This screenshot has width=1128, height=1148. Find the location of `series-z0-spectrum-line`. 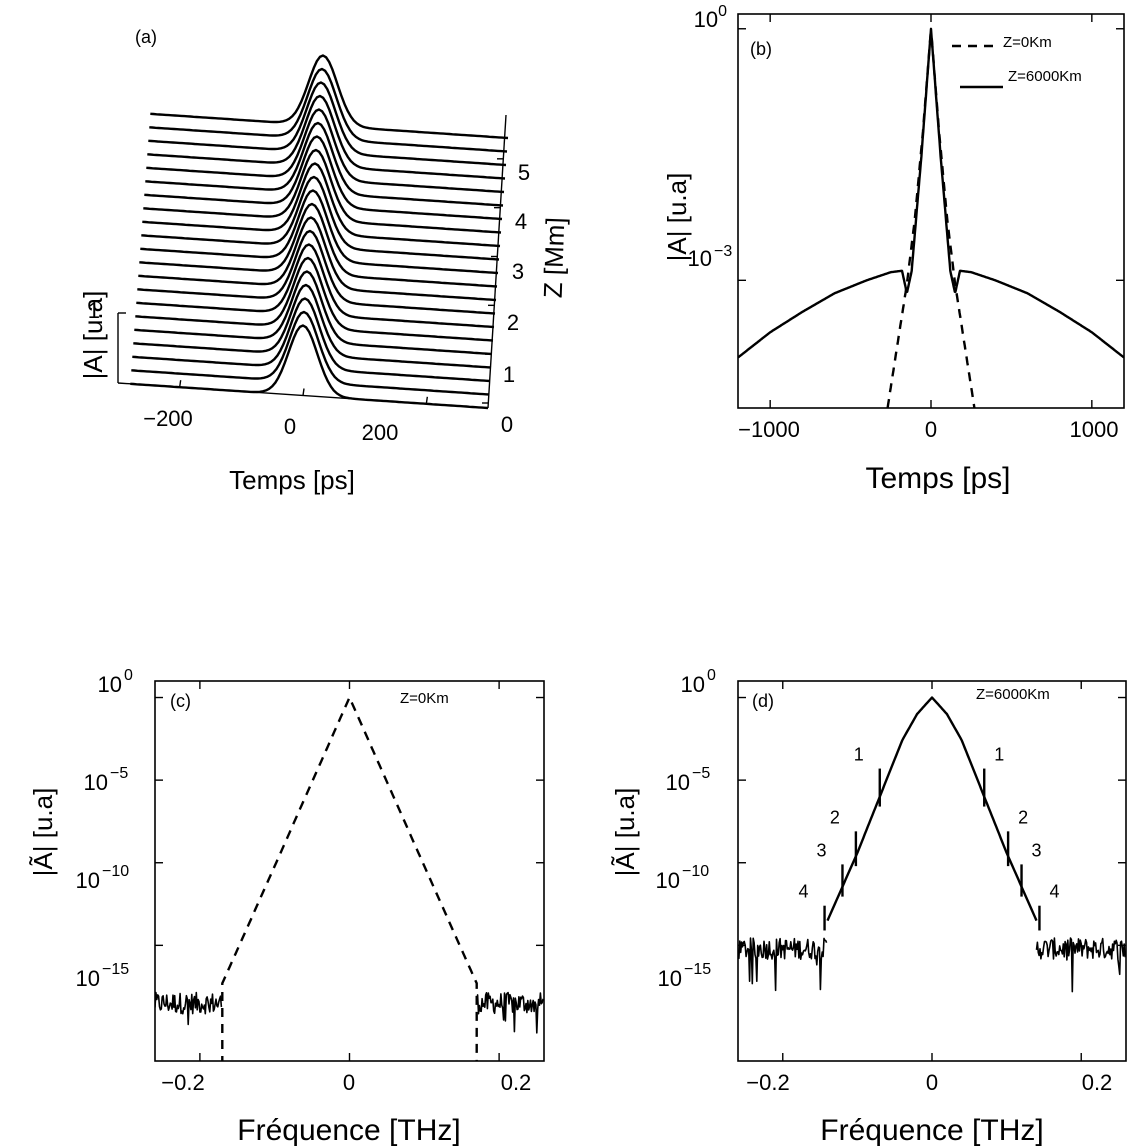

series-z0-spectrum-line is located at coordinates (349, 878).